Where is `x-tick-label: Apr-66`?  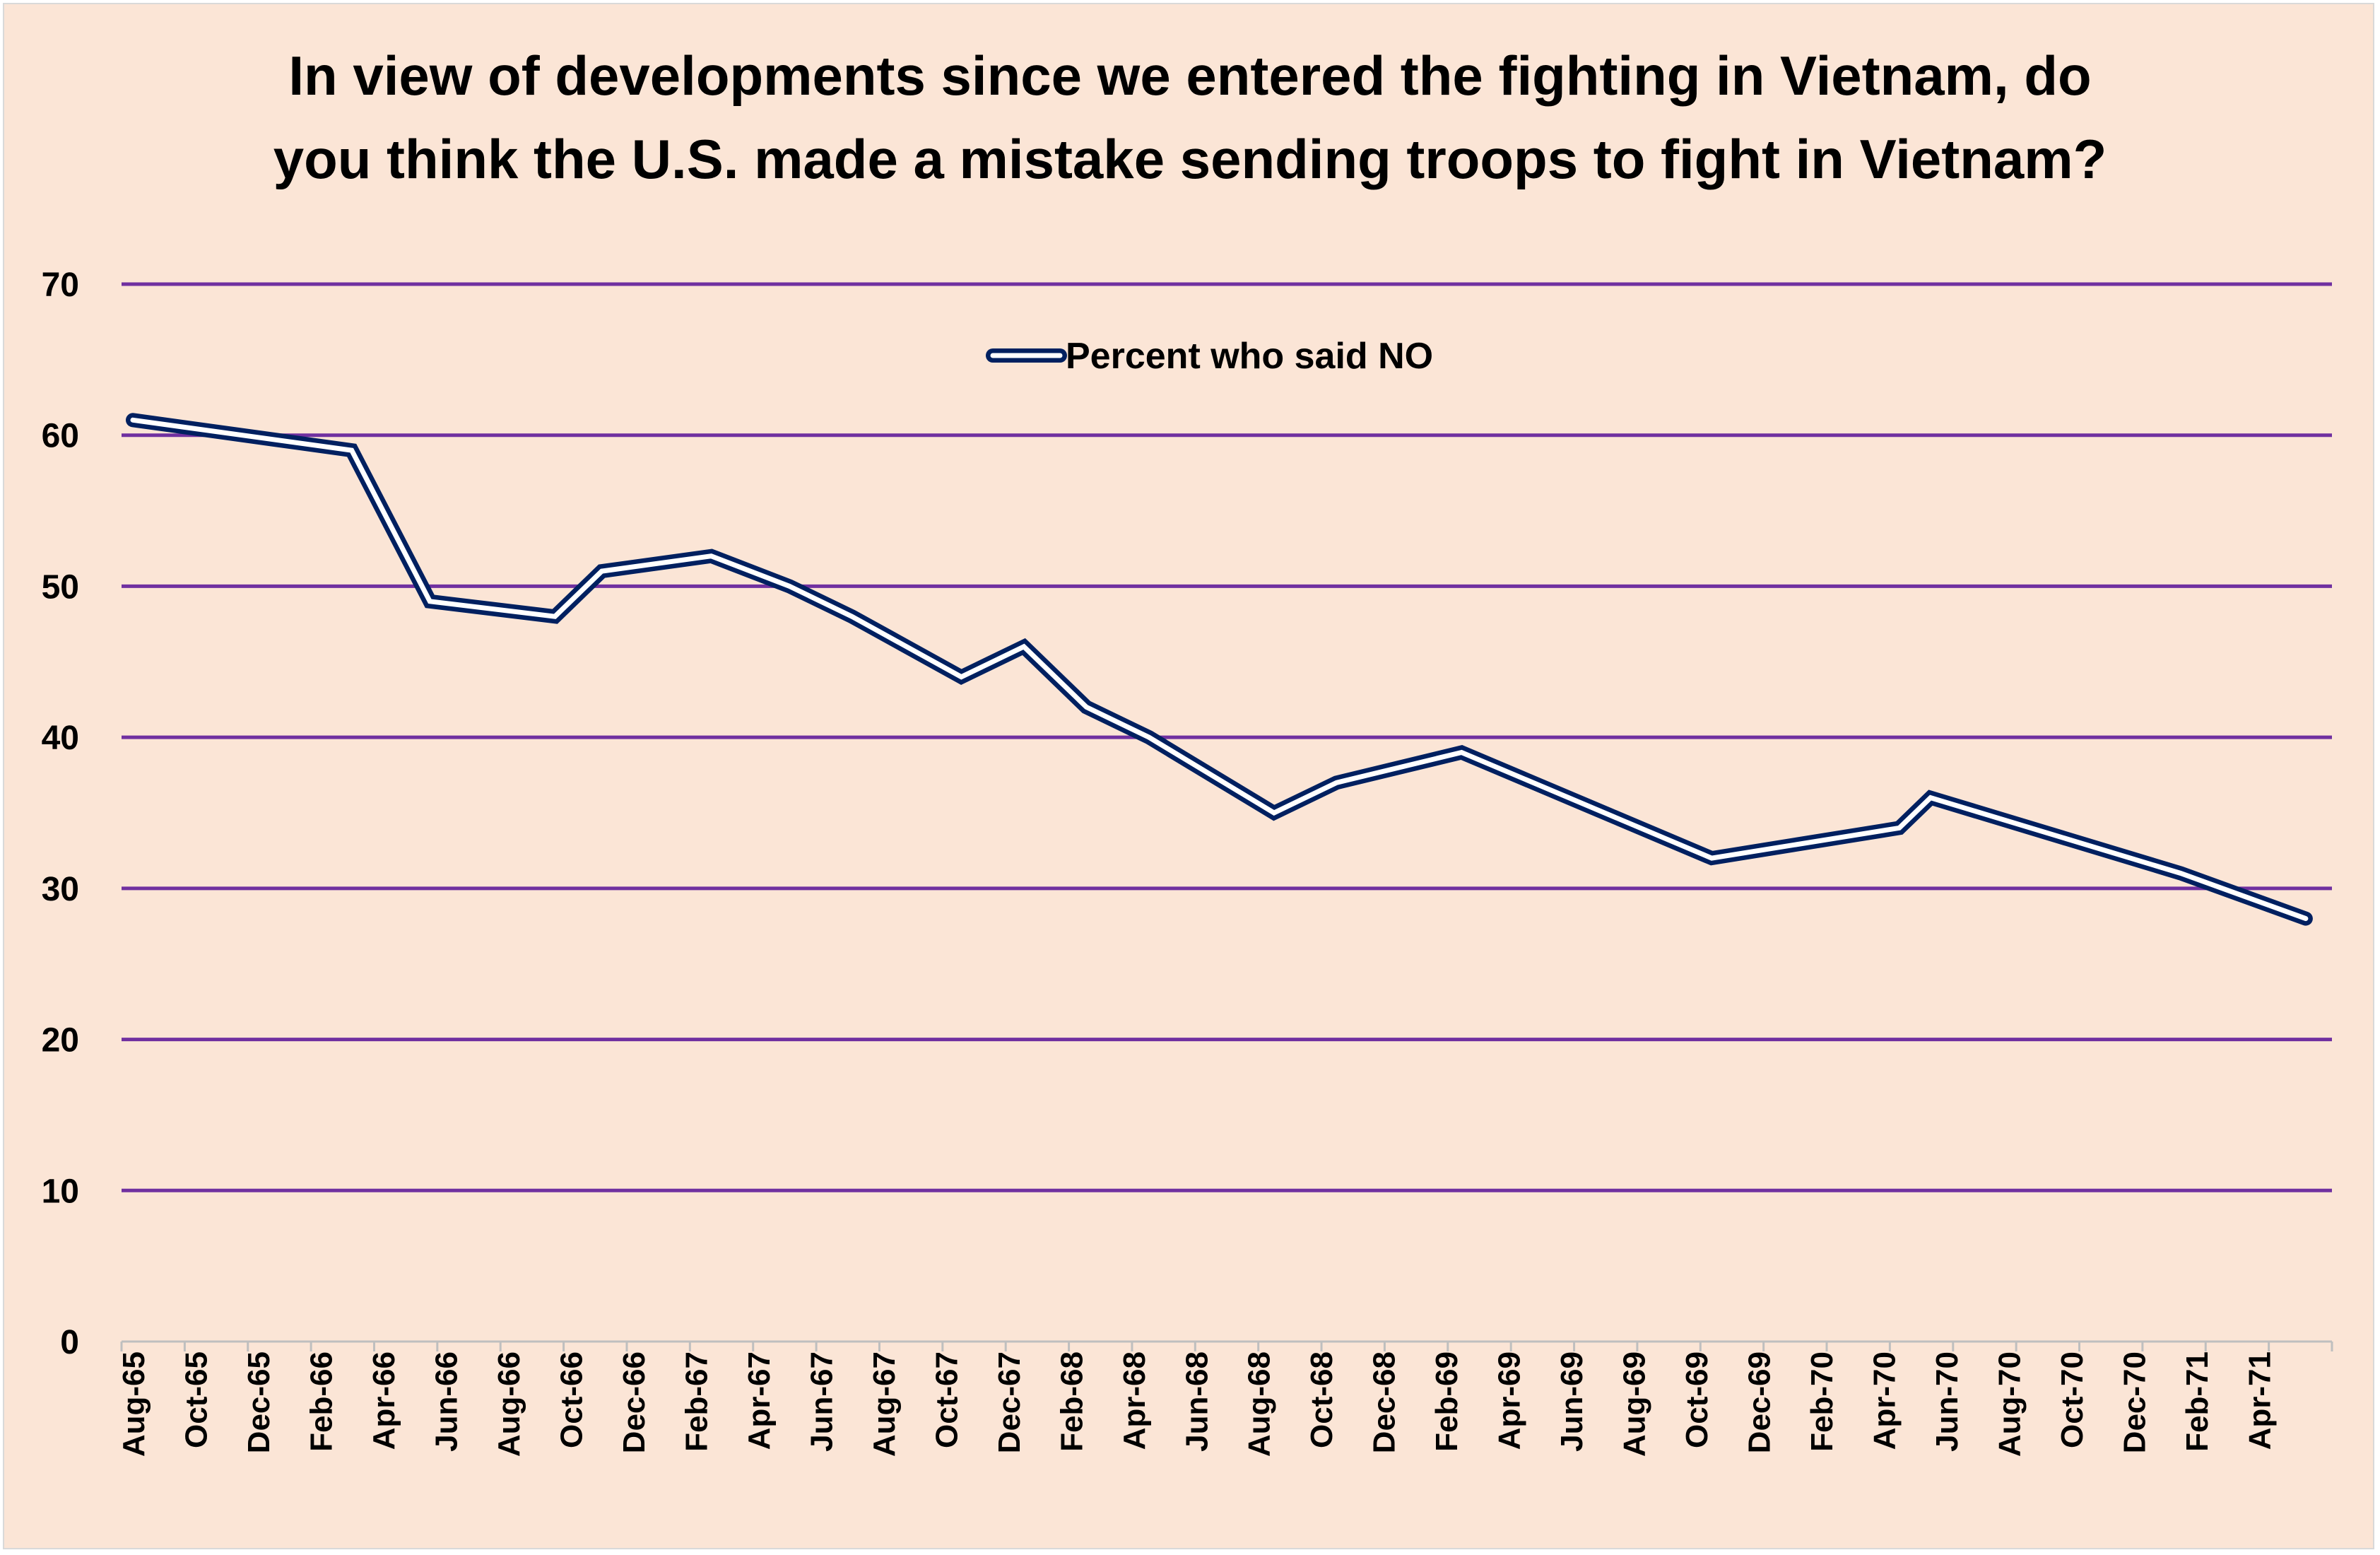
x-tick-label: Apr-66 is located at coordinates (384, 1400).